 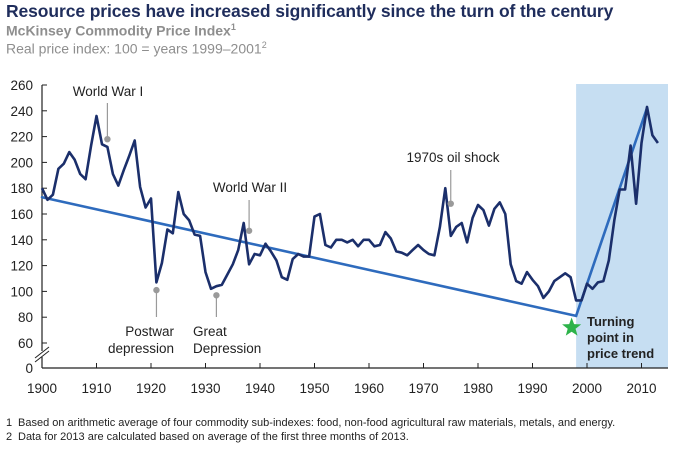 What do you see at coordinates (423, 388) in the screenshot?
I see `x-tick-label: 1970` at bounding box center [423, 388].